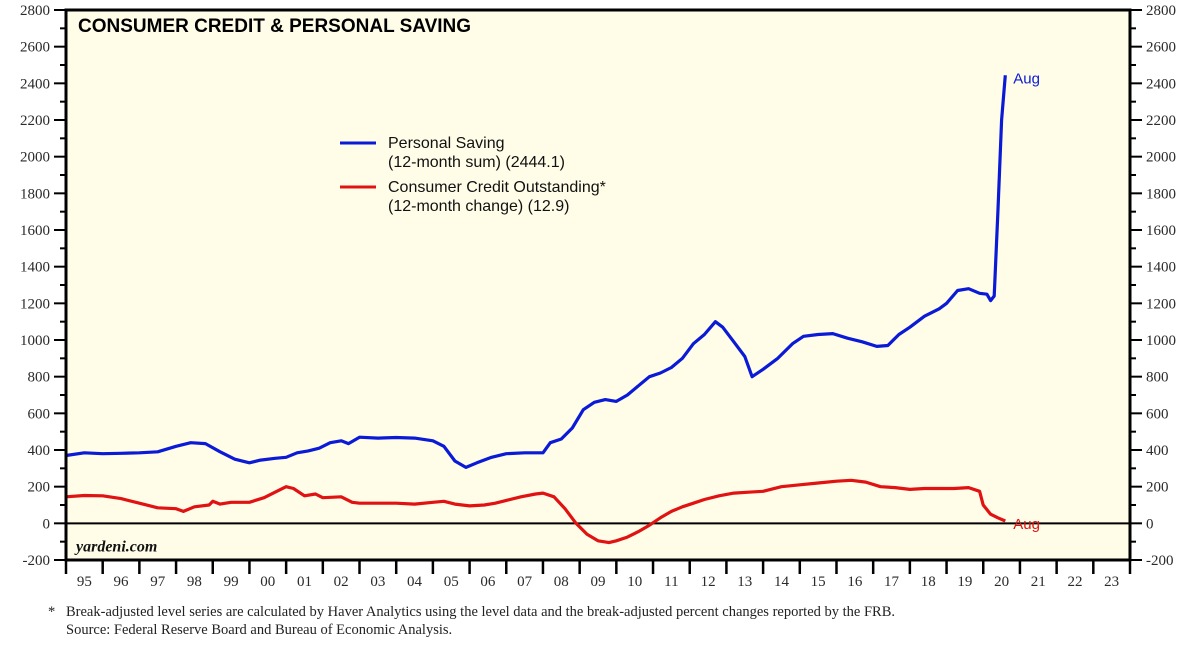 The width and height of the screenshot is (1200, 653). Describe the element at coordinates (1026, 524) in the screenshot. I see `end-label-consumer-credit: Aug` at that location.